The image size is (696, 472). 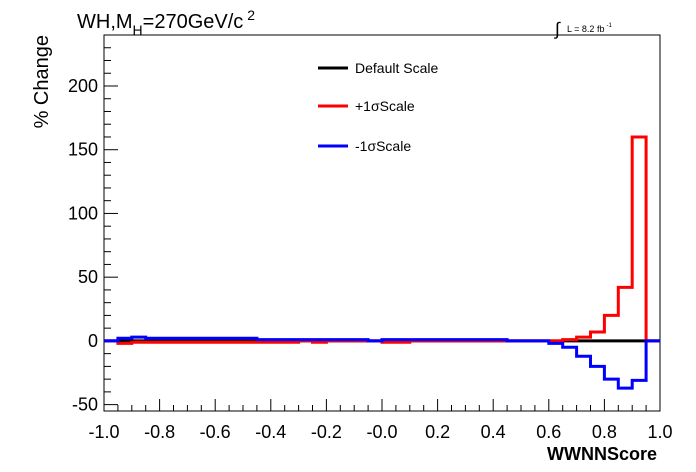 What do you see at coordinates (159, 432) in the screenshot?
I see `x-tick-label: -0.8` at bounding box center [159, 432].